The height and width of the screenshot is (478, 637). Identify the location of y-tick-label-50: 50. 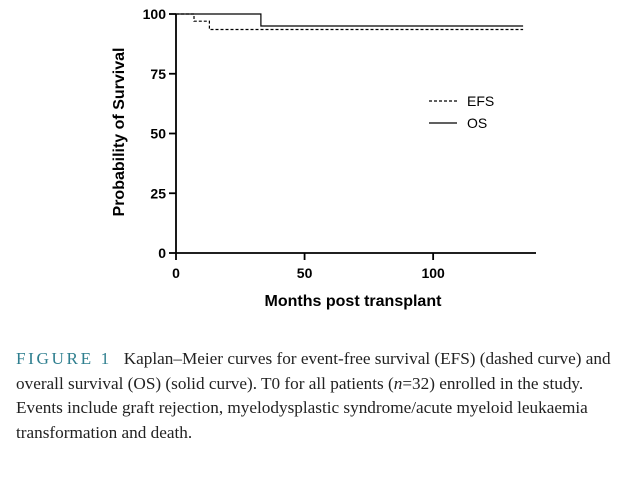
(158, 134).